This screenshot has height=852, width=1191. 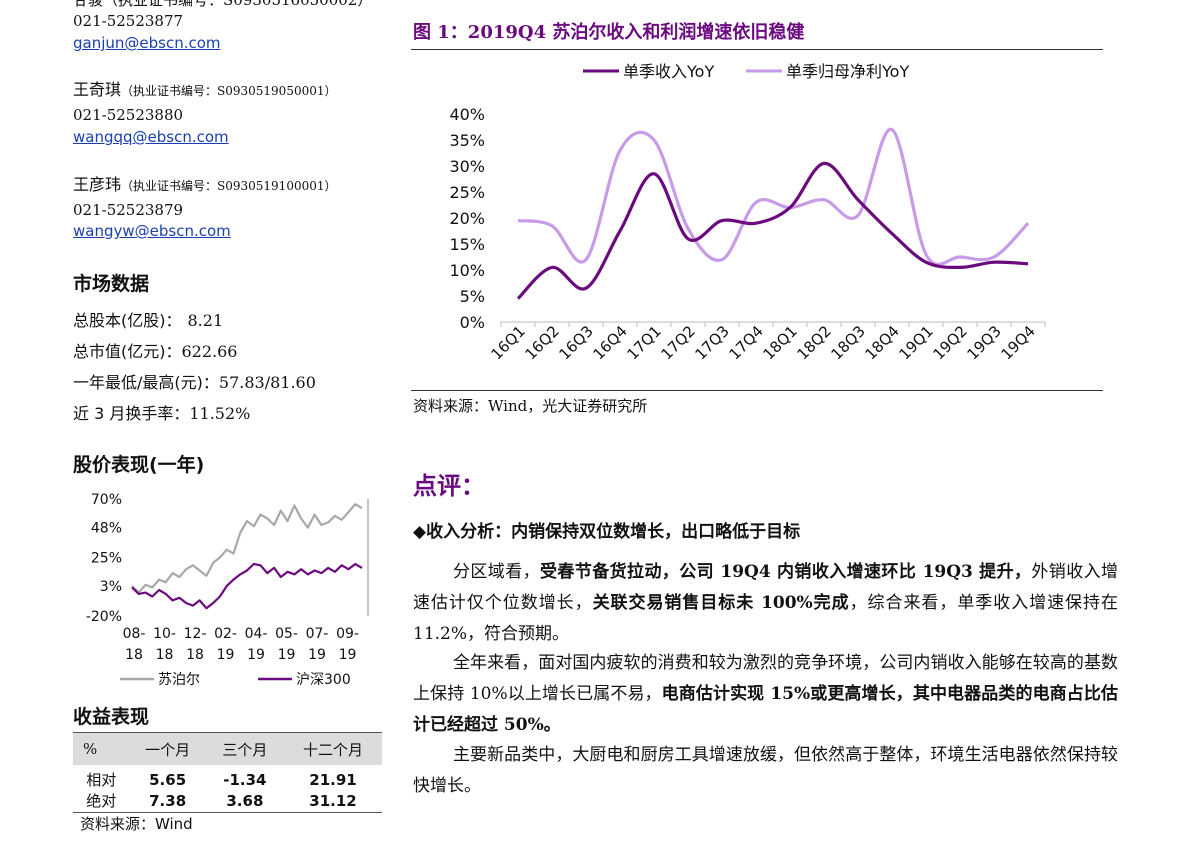 What do you see at coordinates (530, 406) in the screenshot?
I see `figure-source: 资料来源：Wind，光大证券研究所` at bounding box center [530, 406].